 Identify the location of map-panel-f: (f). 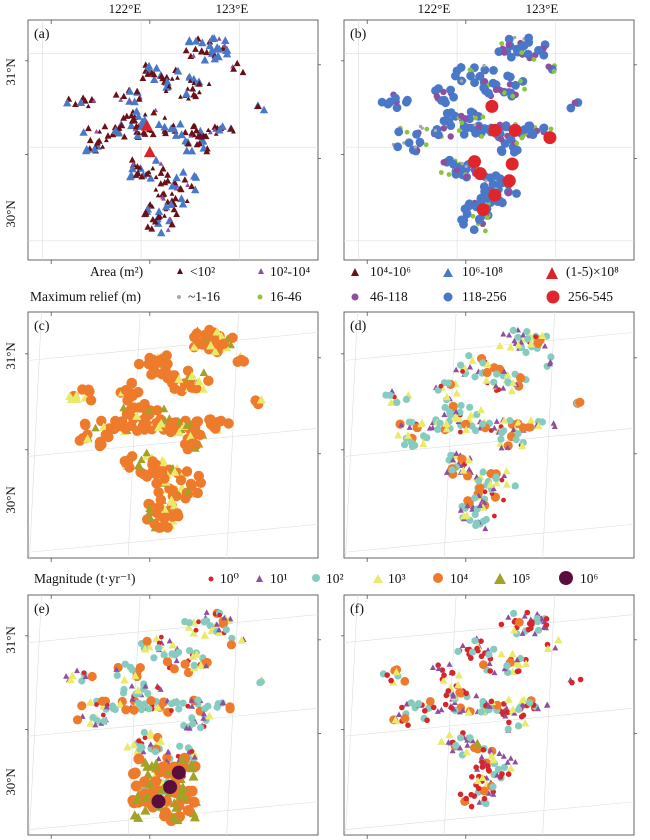
(489, 716).